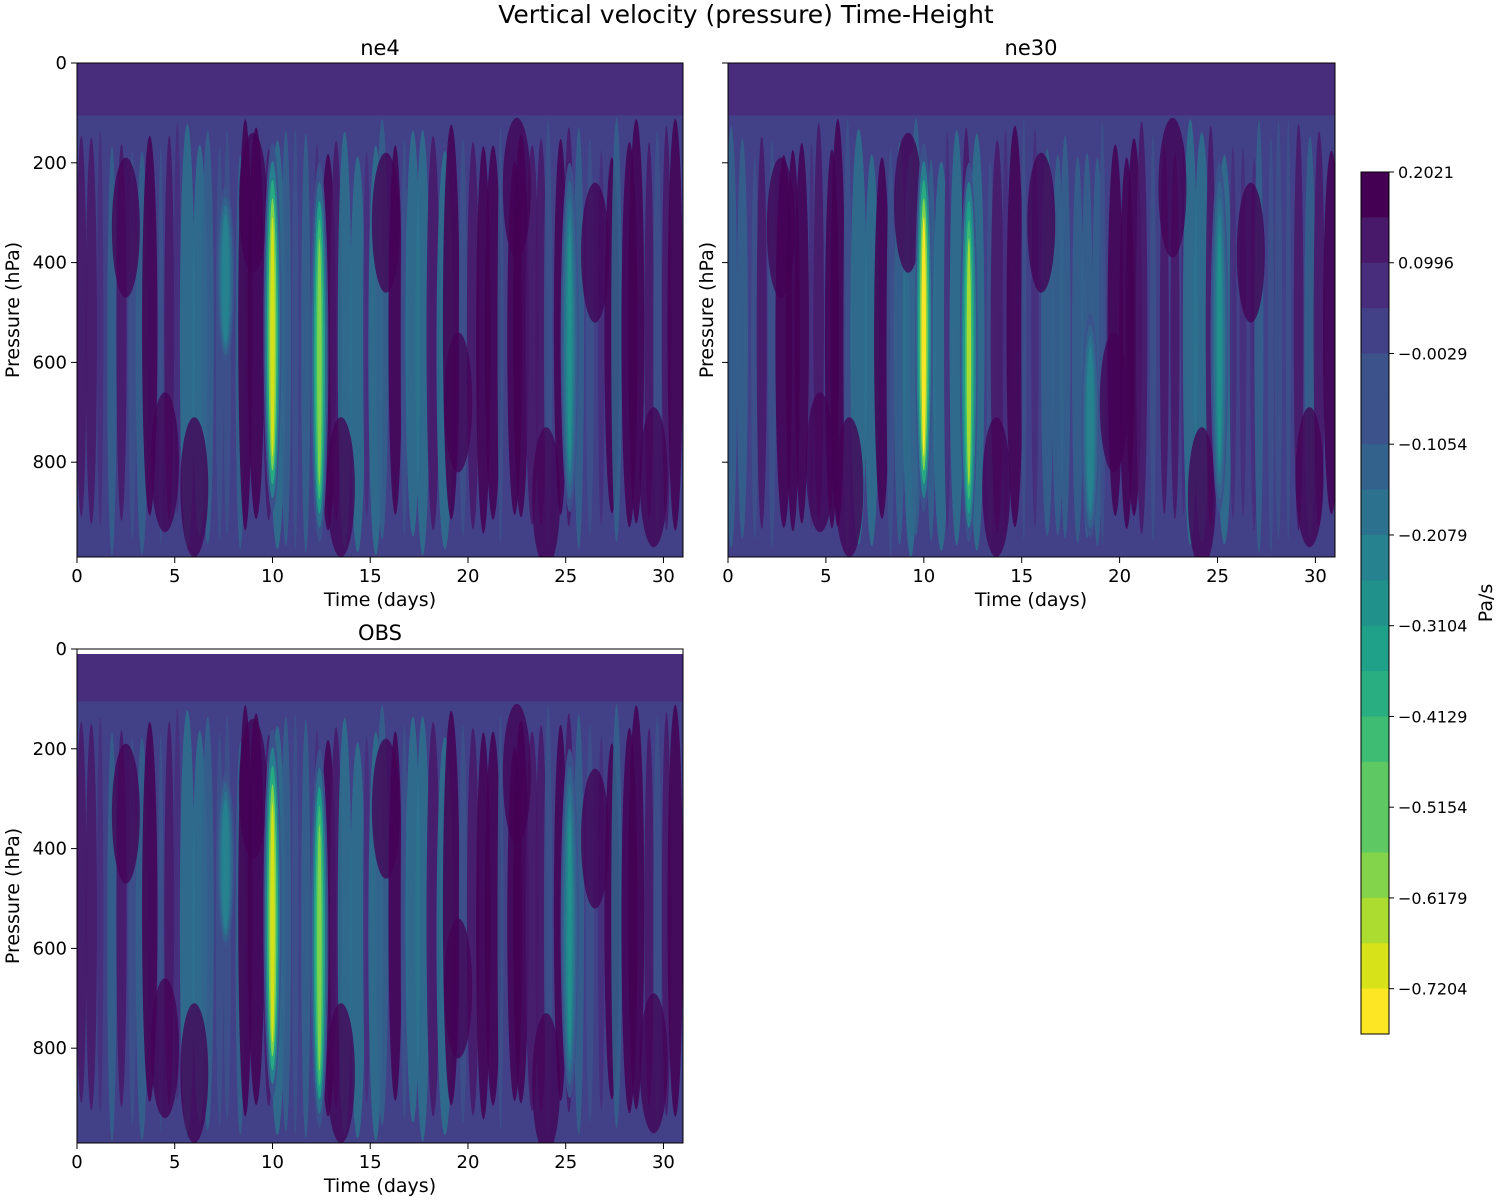 This screenshot has height=1200, width=1500. Describe the element at coordinates (1315, 576) in the screenshot. I see `x-tick-label: 30` at that location.